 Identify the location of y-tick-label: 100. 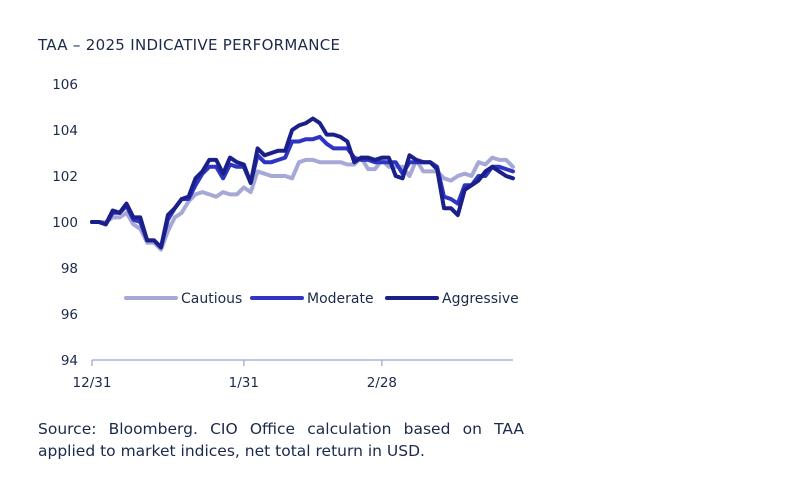
(65, 223).